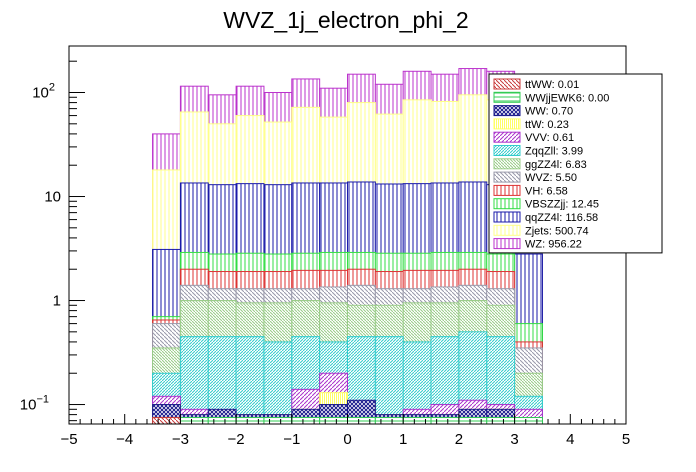  What do you see at coordinates (562, 205) in the screenshot?
I see `legend-label-vbszzjj: VBSZZjj: 12.45` at bounding box center [562, 205].